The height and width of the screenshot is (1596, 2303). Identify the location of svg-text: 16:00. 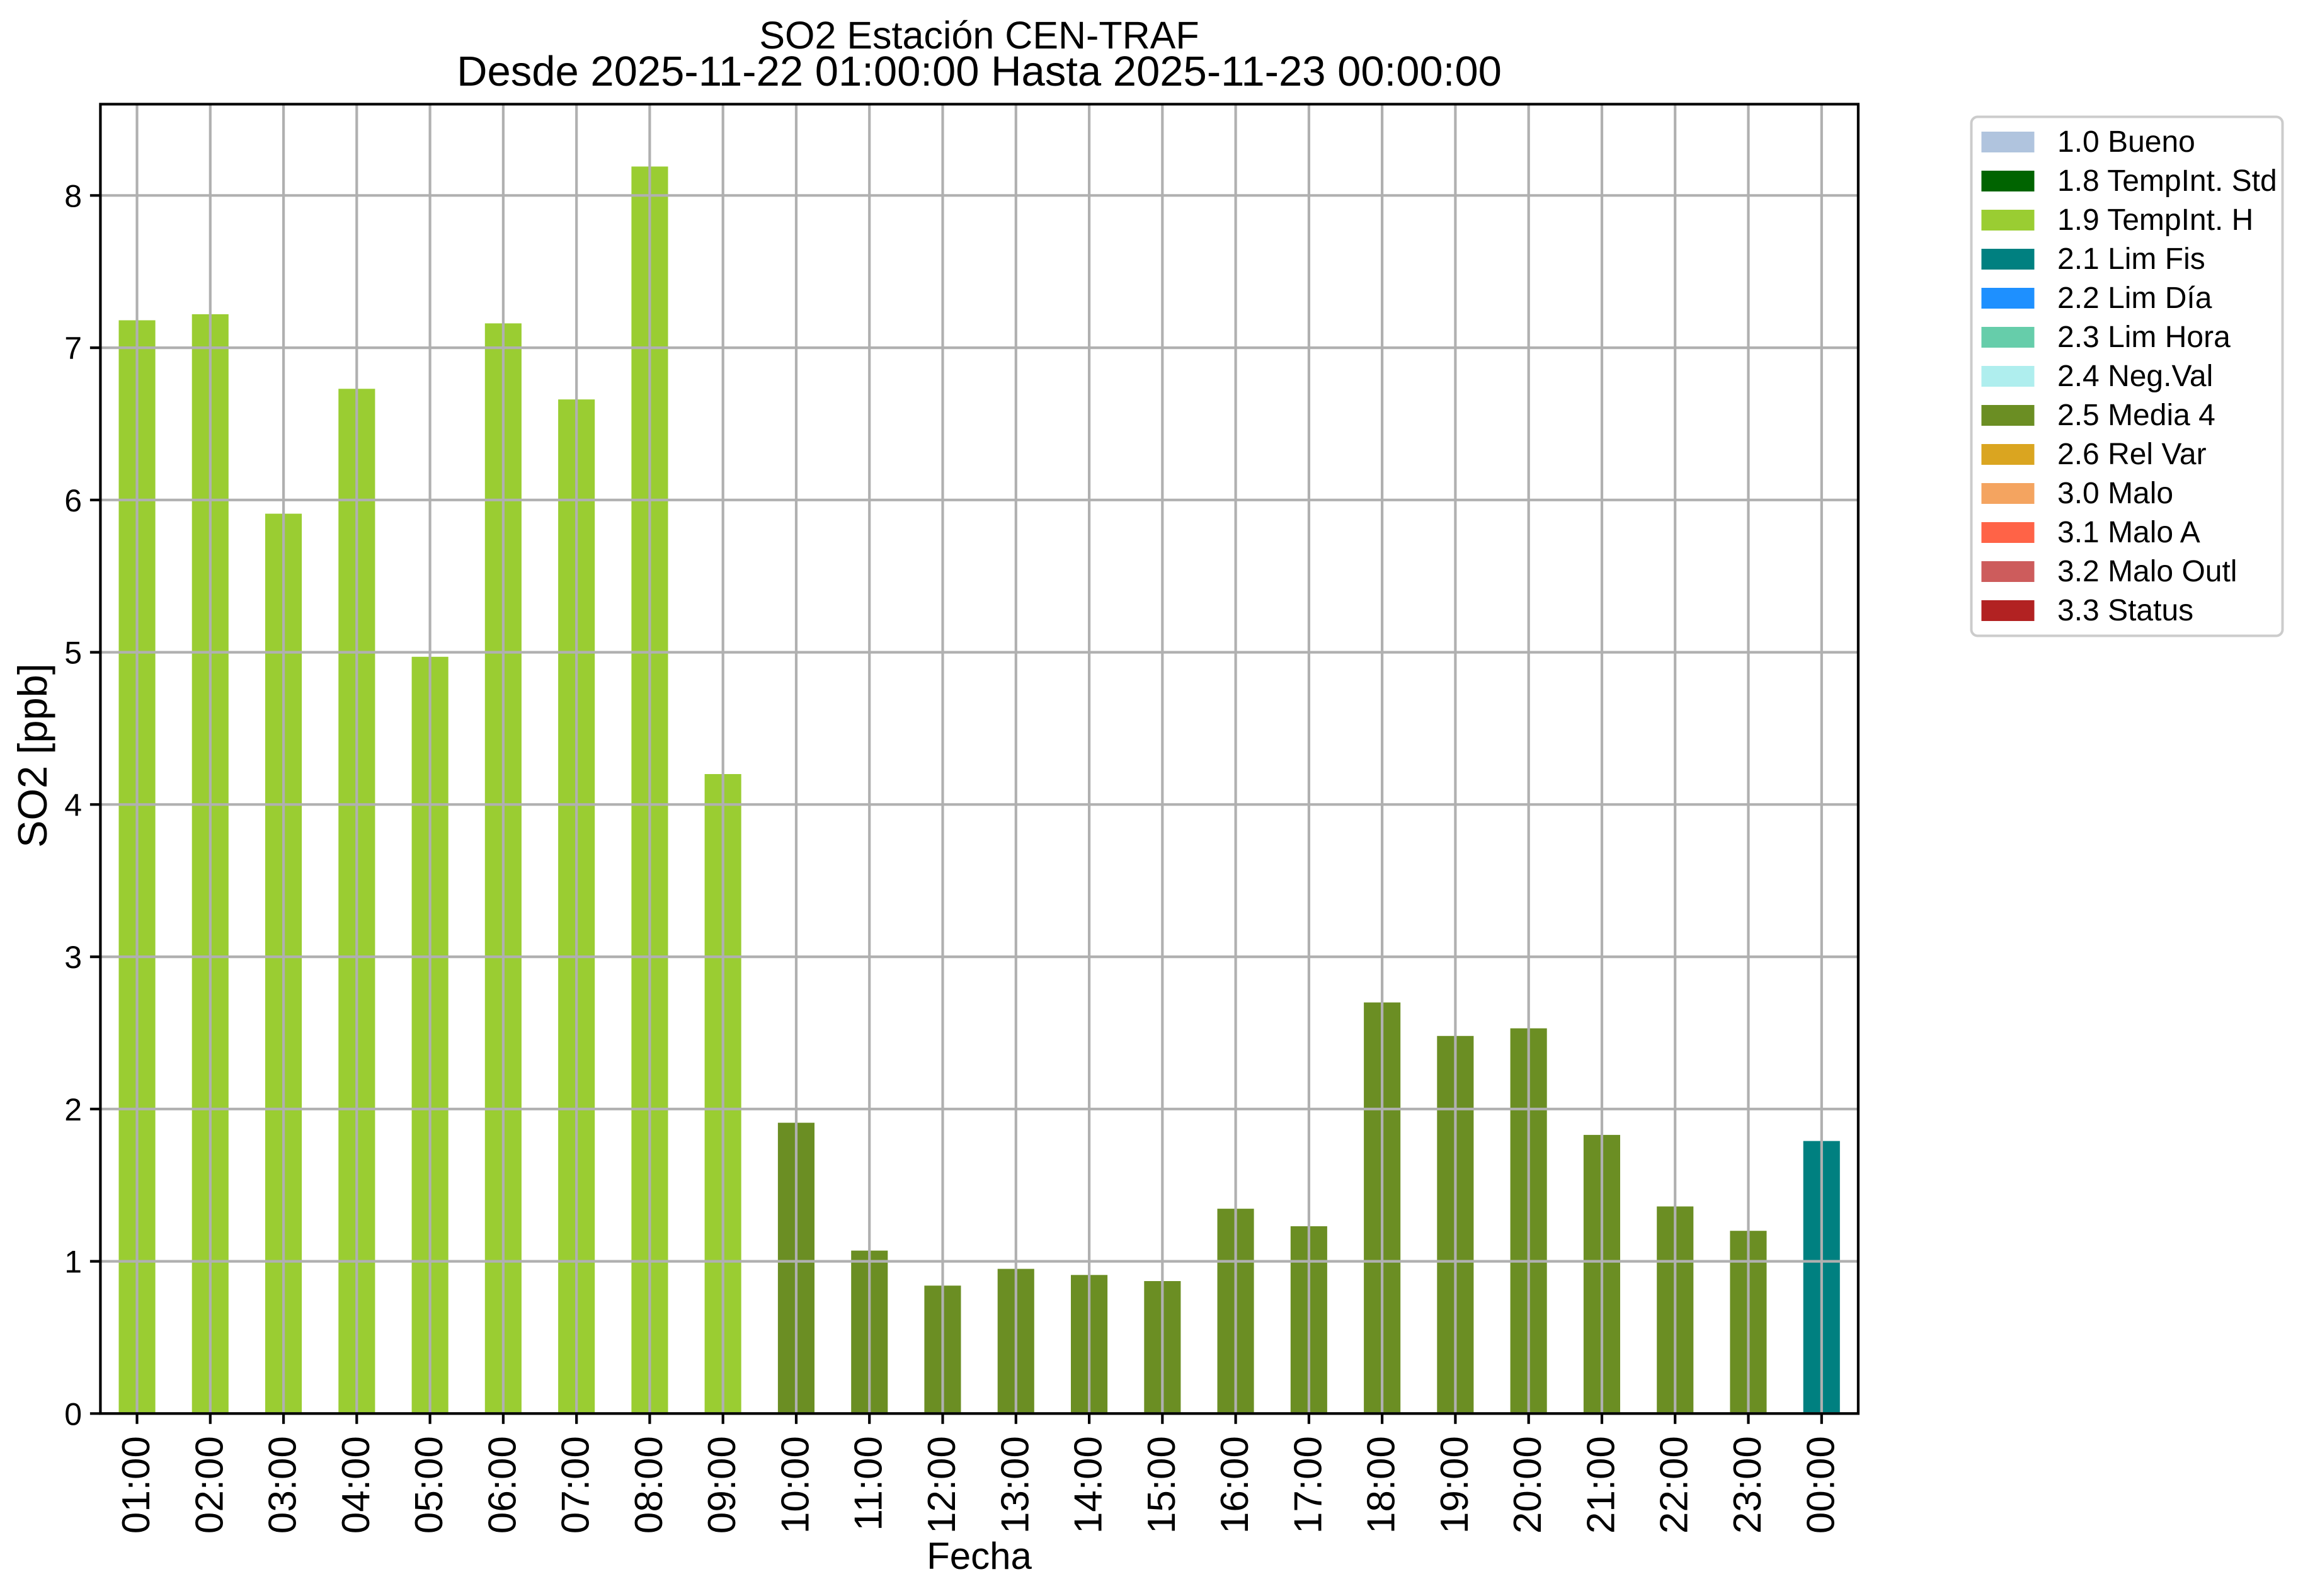
(1235, 1485).